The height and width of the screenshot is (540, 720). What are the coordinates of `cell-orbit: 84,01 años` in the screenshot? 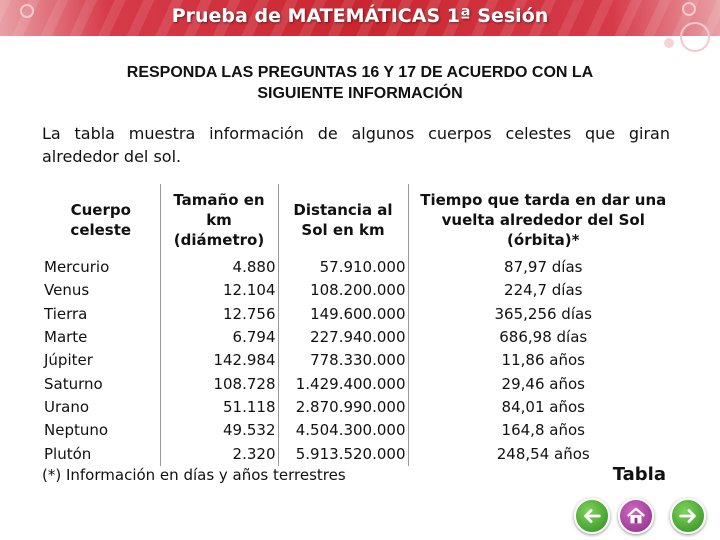 It's located at (543, 406).